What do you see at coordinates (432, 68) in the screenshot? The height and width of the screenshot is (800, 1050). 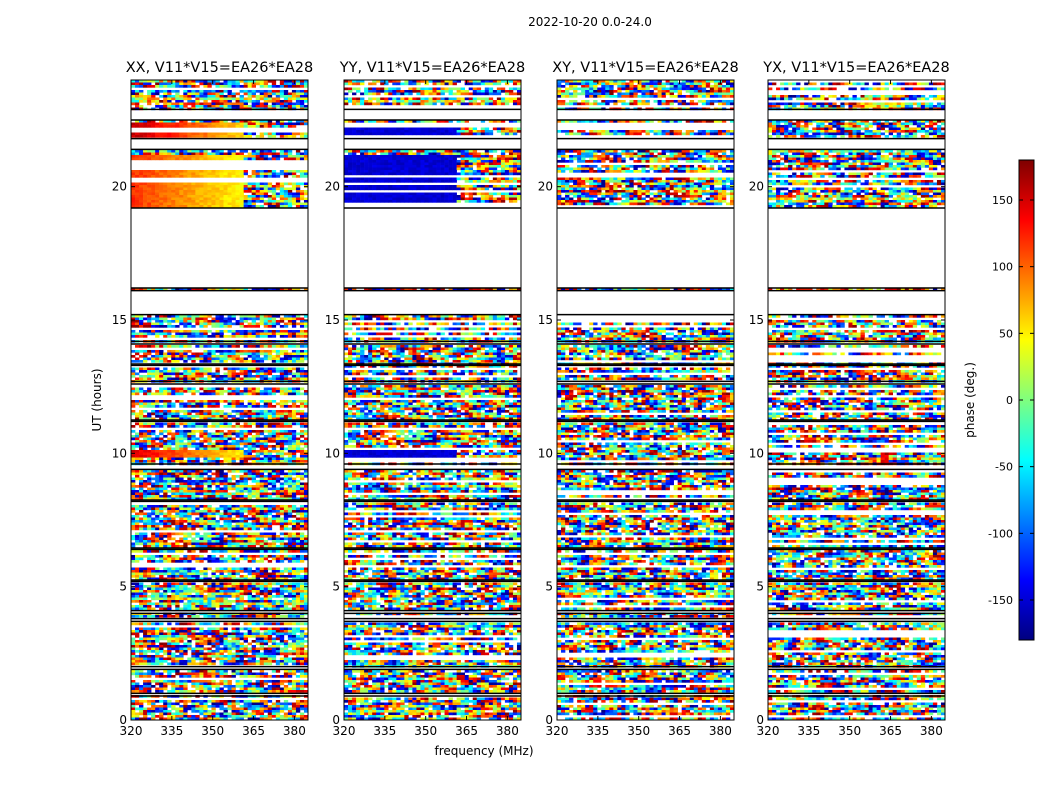 I see `panel-title: YY, V11*V15=EA26*EA28` at bounding box center [432, 68].